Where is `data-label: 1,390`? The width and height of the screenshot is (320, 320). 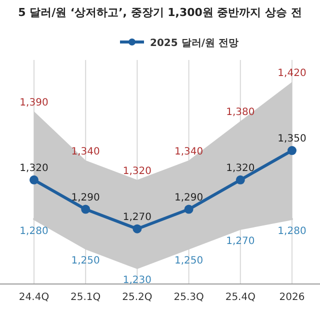
data-label: 1,390 is located at coordinates (34, 102).